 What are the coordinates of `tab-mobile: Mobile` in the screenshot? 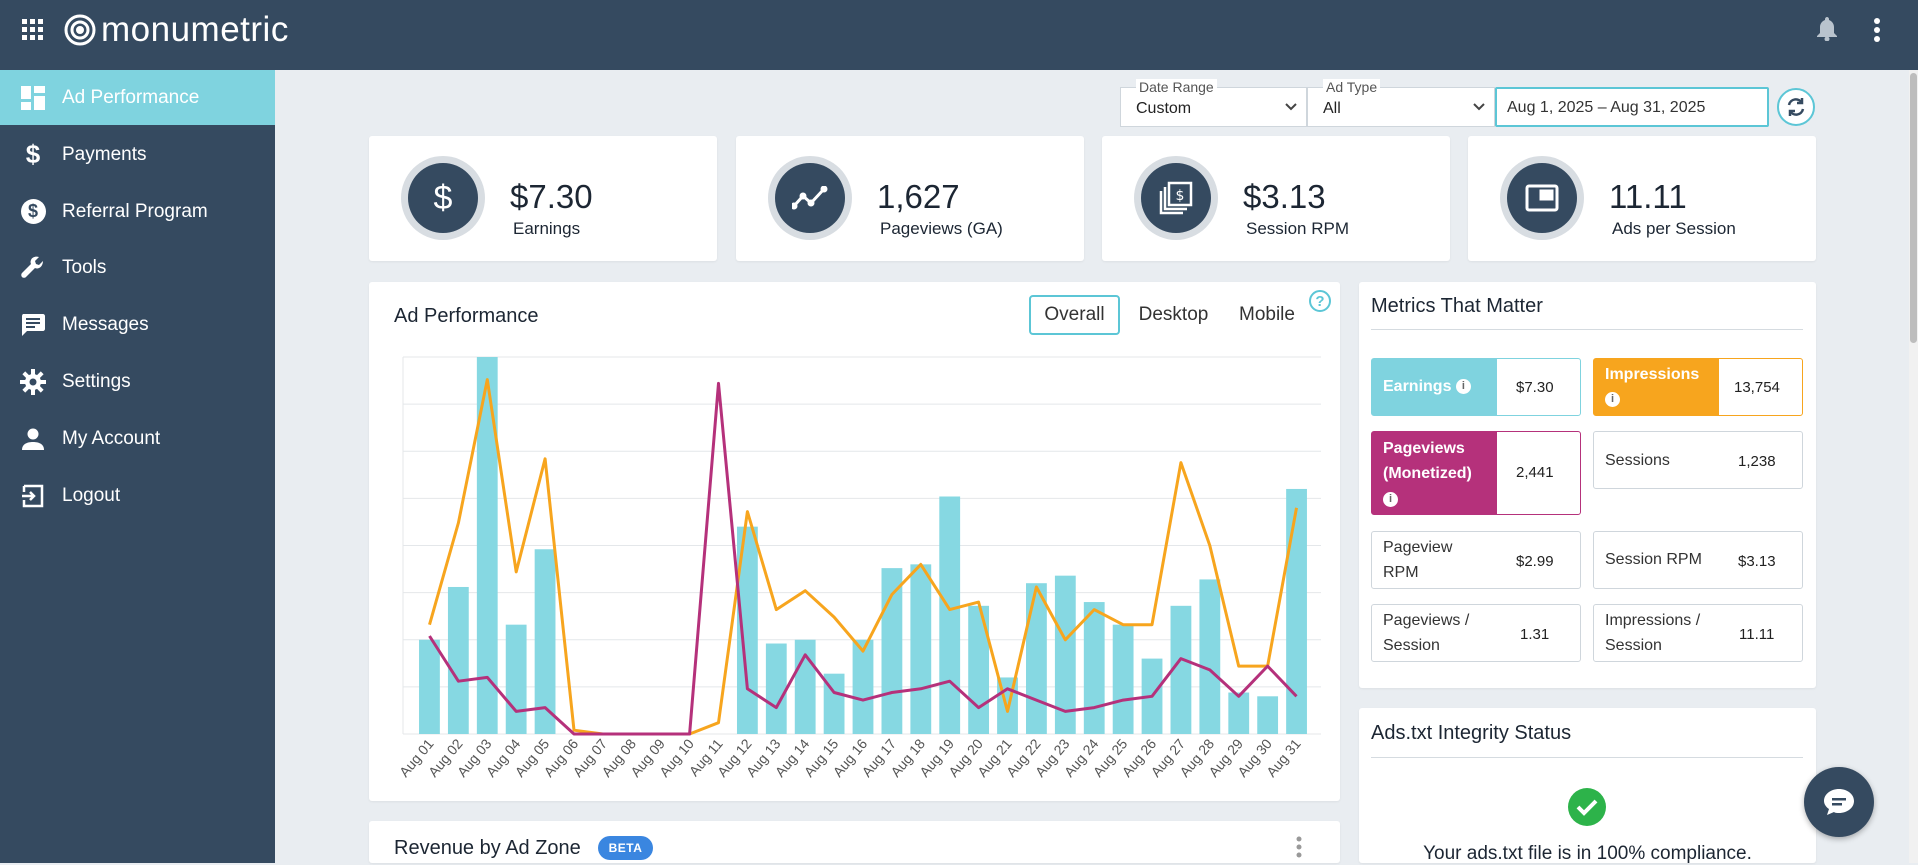 It's located at (1267, 314).